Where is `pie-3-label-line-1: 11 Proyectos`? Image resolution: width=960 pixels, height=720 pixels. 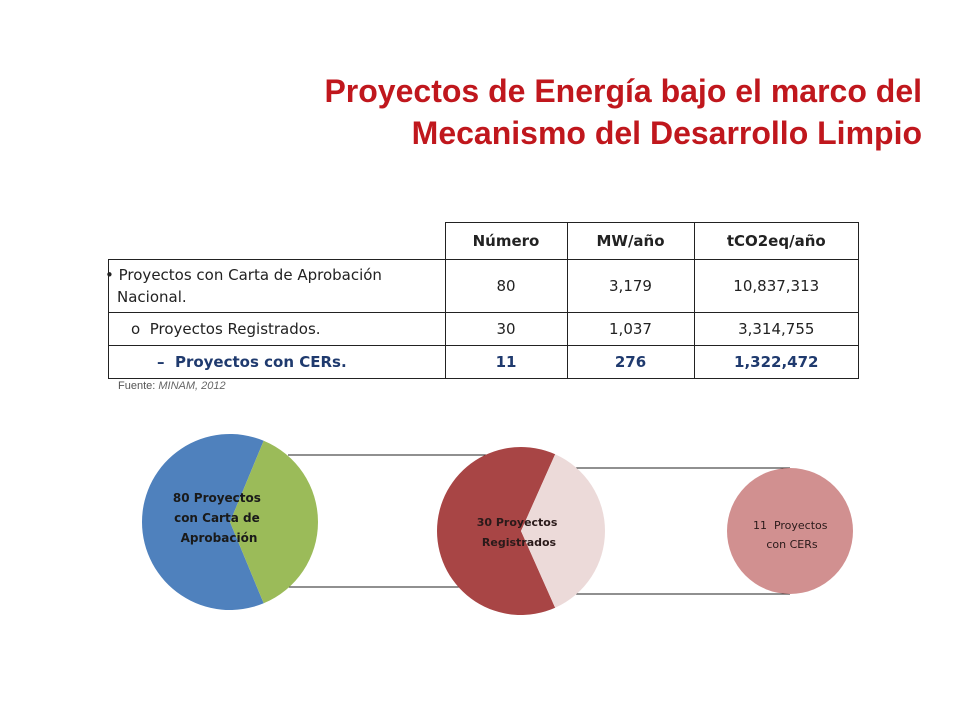
pie-3-label-line-1: 11 Proyectos is located at coordinates (790, 525).